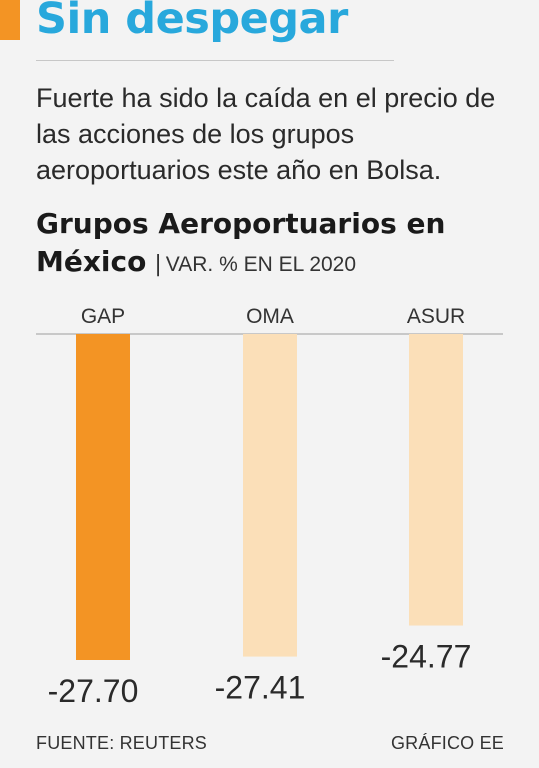  What do you see at coordinates (270, 495) in the screenshot?
I see `bar-oma` at bounding box center [270, 495].